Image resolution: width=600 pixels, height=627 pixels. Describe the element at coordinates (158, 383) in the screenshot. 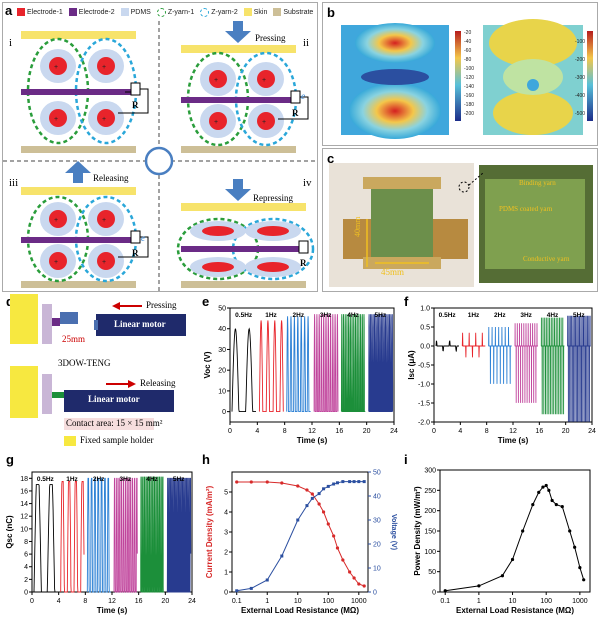

I see `releasing-label-d: Releasing` at that location.